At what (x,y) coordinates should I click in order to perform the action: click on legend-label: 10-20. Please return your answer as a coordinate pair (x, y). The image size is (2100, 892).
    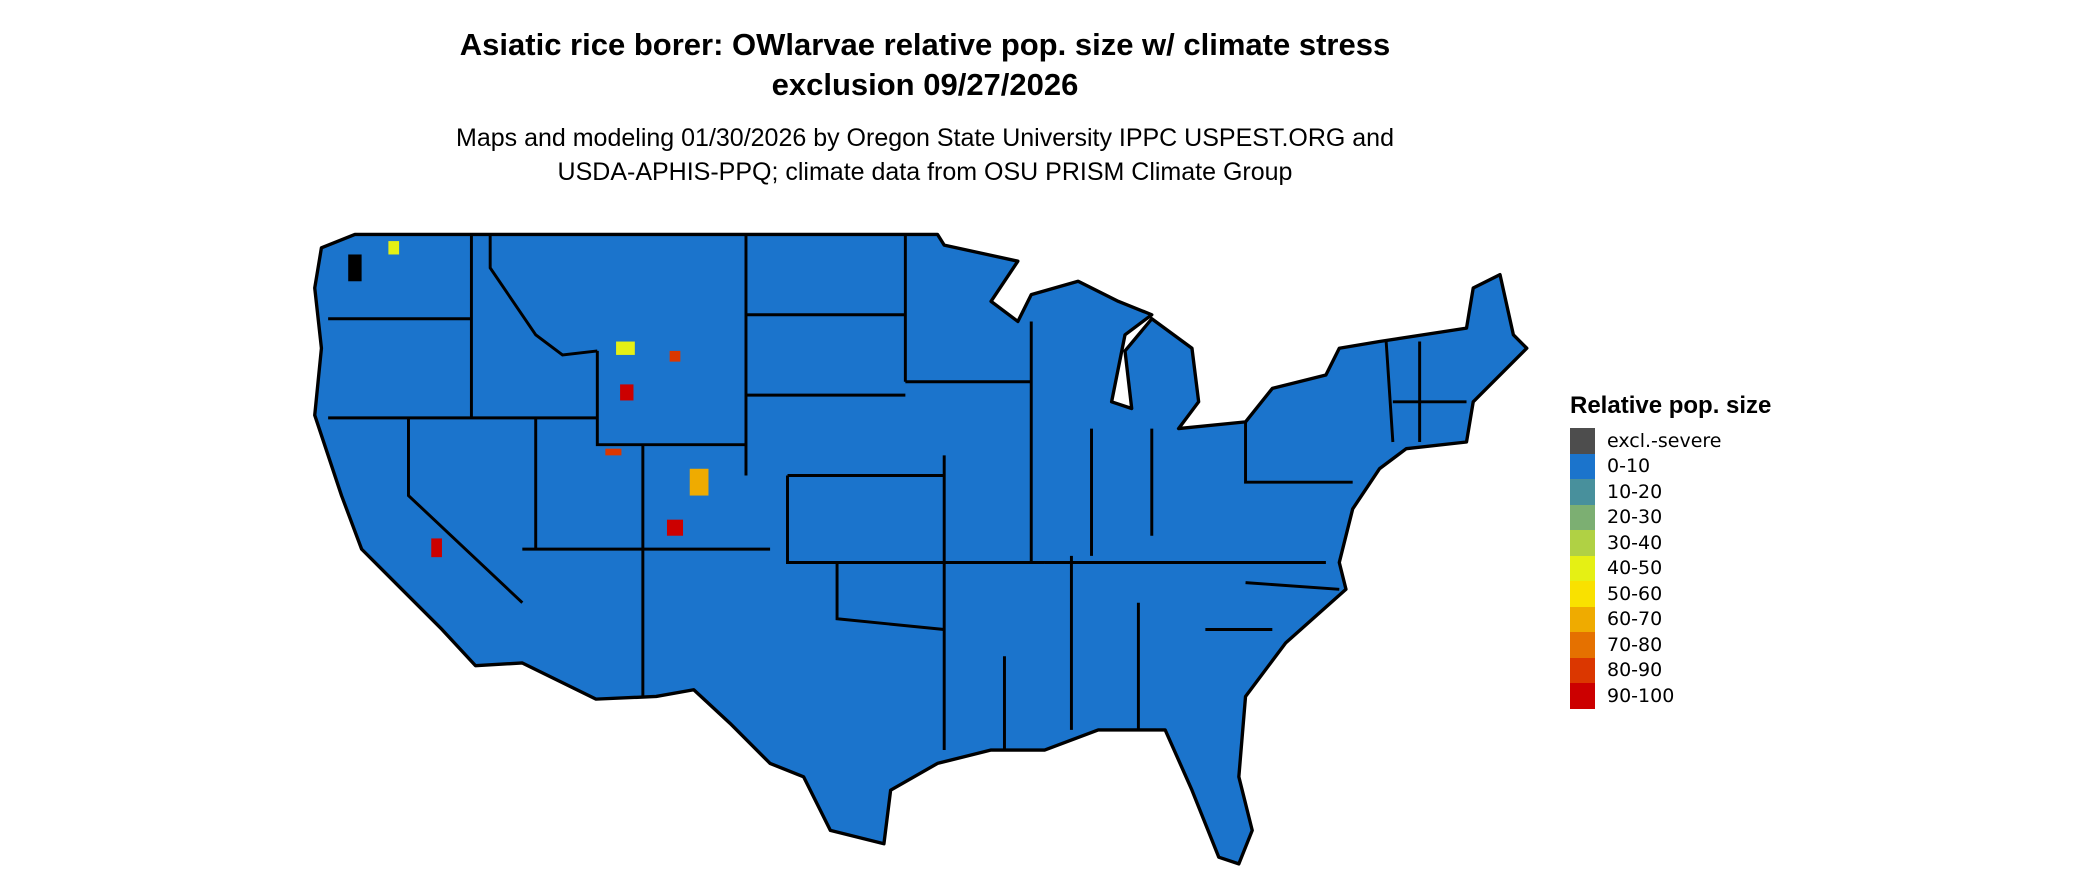
    Looking at the image, I should click on (1635, 491).